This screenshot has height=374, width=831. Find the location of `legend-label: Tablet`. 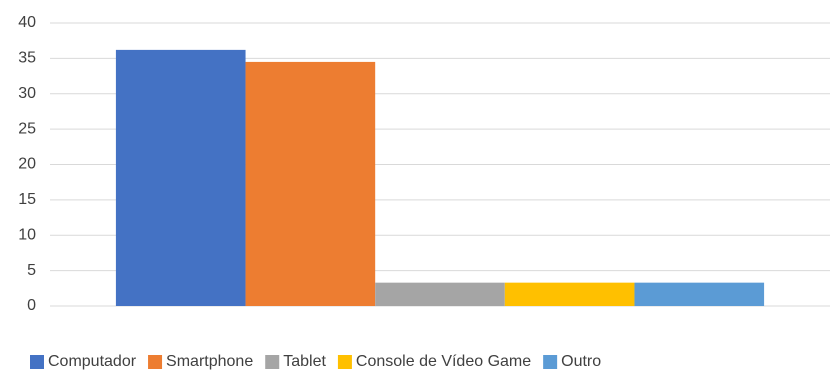

legend-label: Tablet is located at coordinates (304, 361).